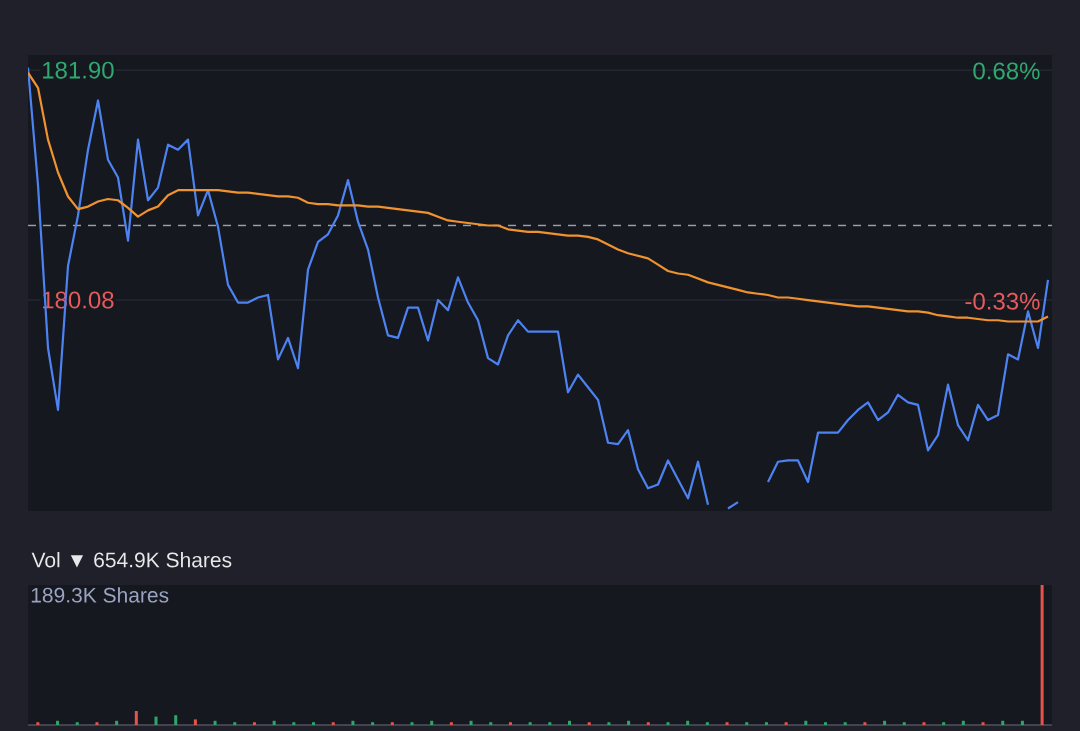  I want to click on y-tick-label: 181.90, so click(78, 70).